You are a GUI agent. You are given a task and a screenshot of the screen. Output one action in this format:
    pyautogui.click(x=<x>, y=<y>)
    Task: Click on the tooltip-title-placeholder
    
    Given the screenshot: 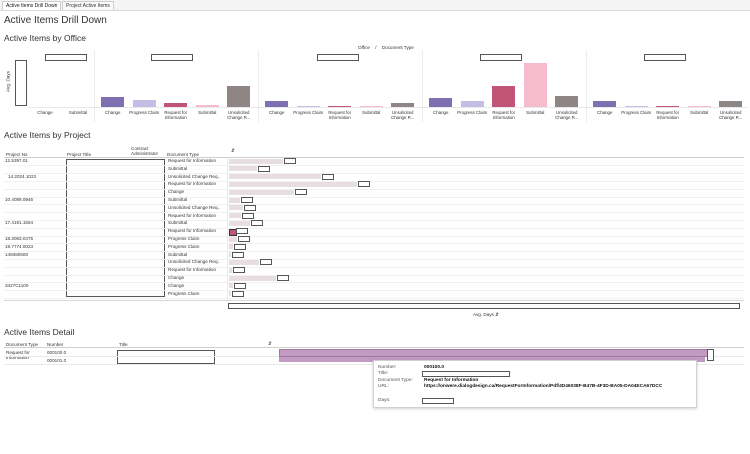 What is the action you would take?
    pyautogui.click(x=466, y=374)
    